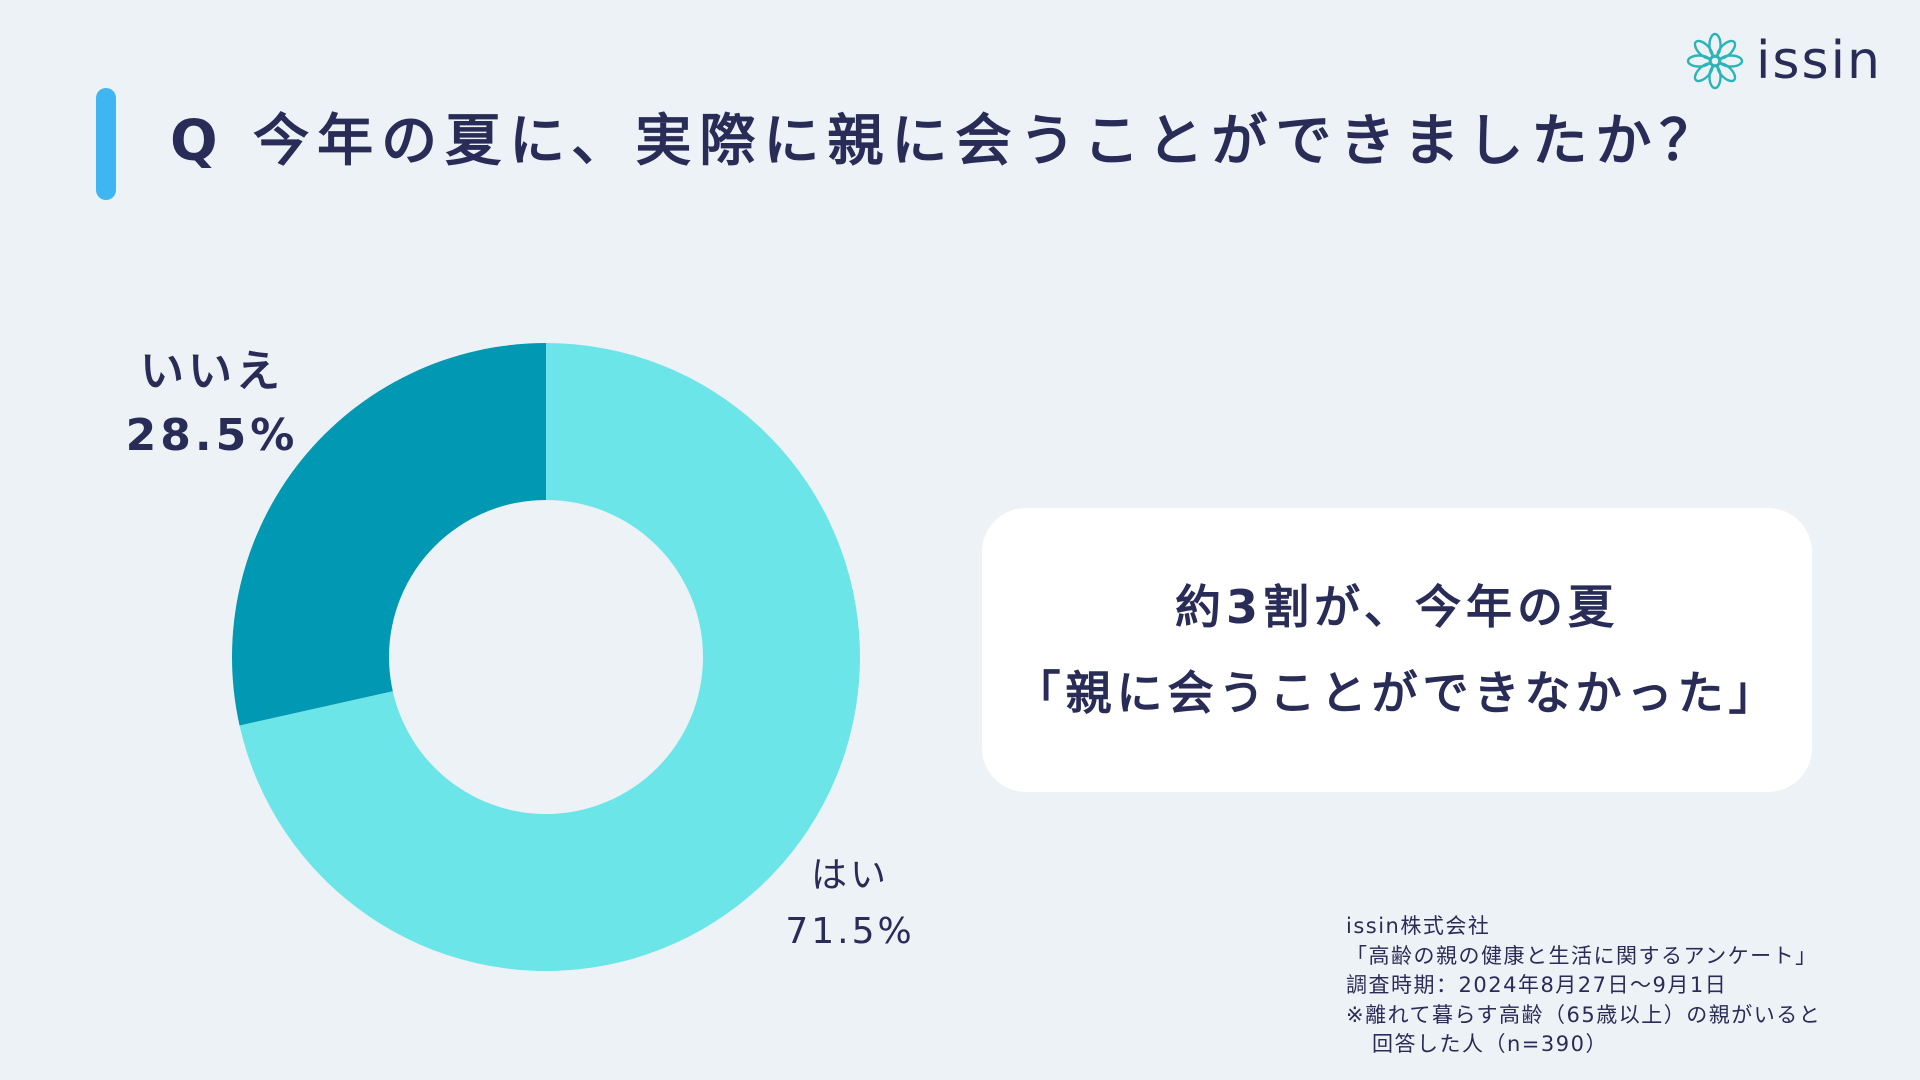 The image size is (1920, 1080). I want to click on flower-icon, so click(1715, 61).